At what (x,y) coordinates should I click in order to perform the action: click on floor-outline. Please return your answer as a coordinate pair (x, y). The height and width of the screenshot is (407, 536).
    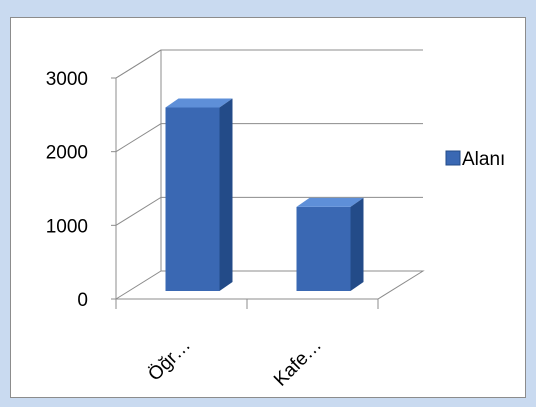
    Looking at the image, I should click on (270, 285).